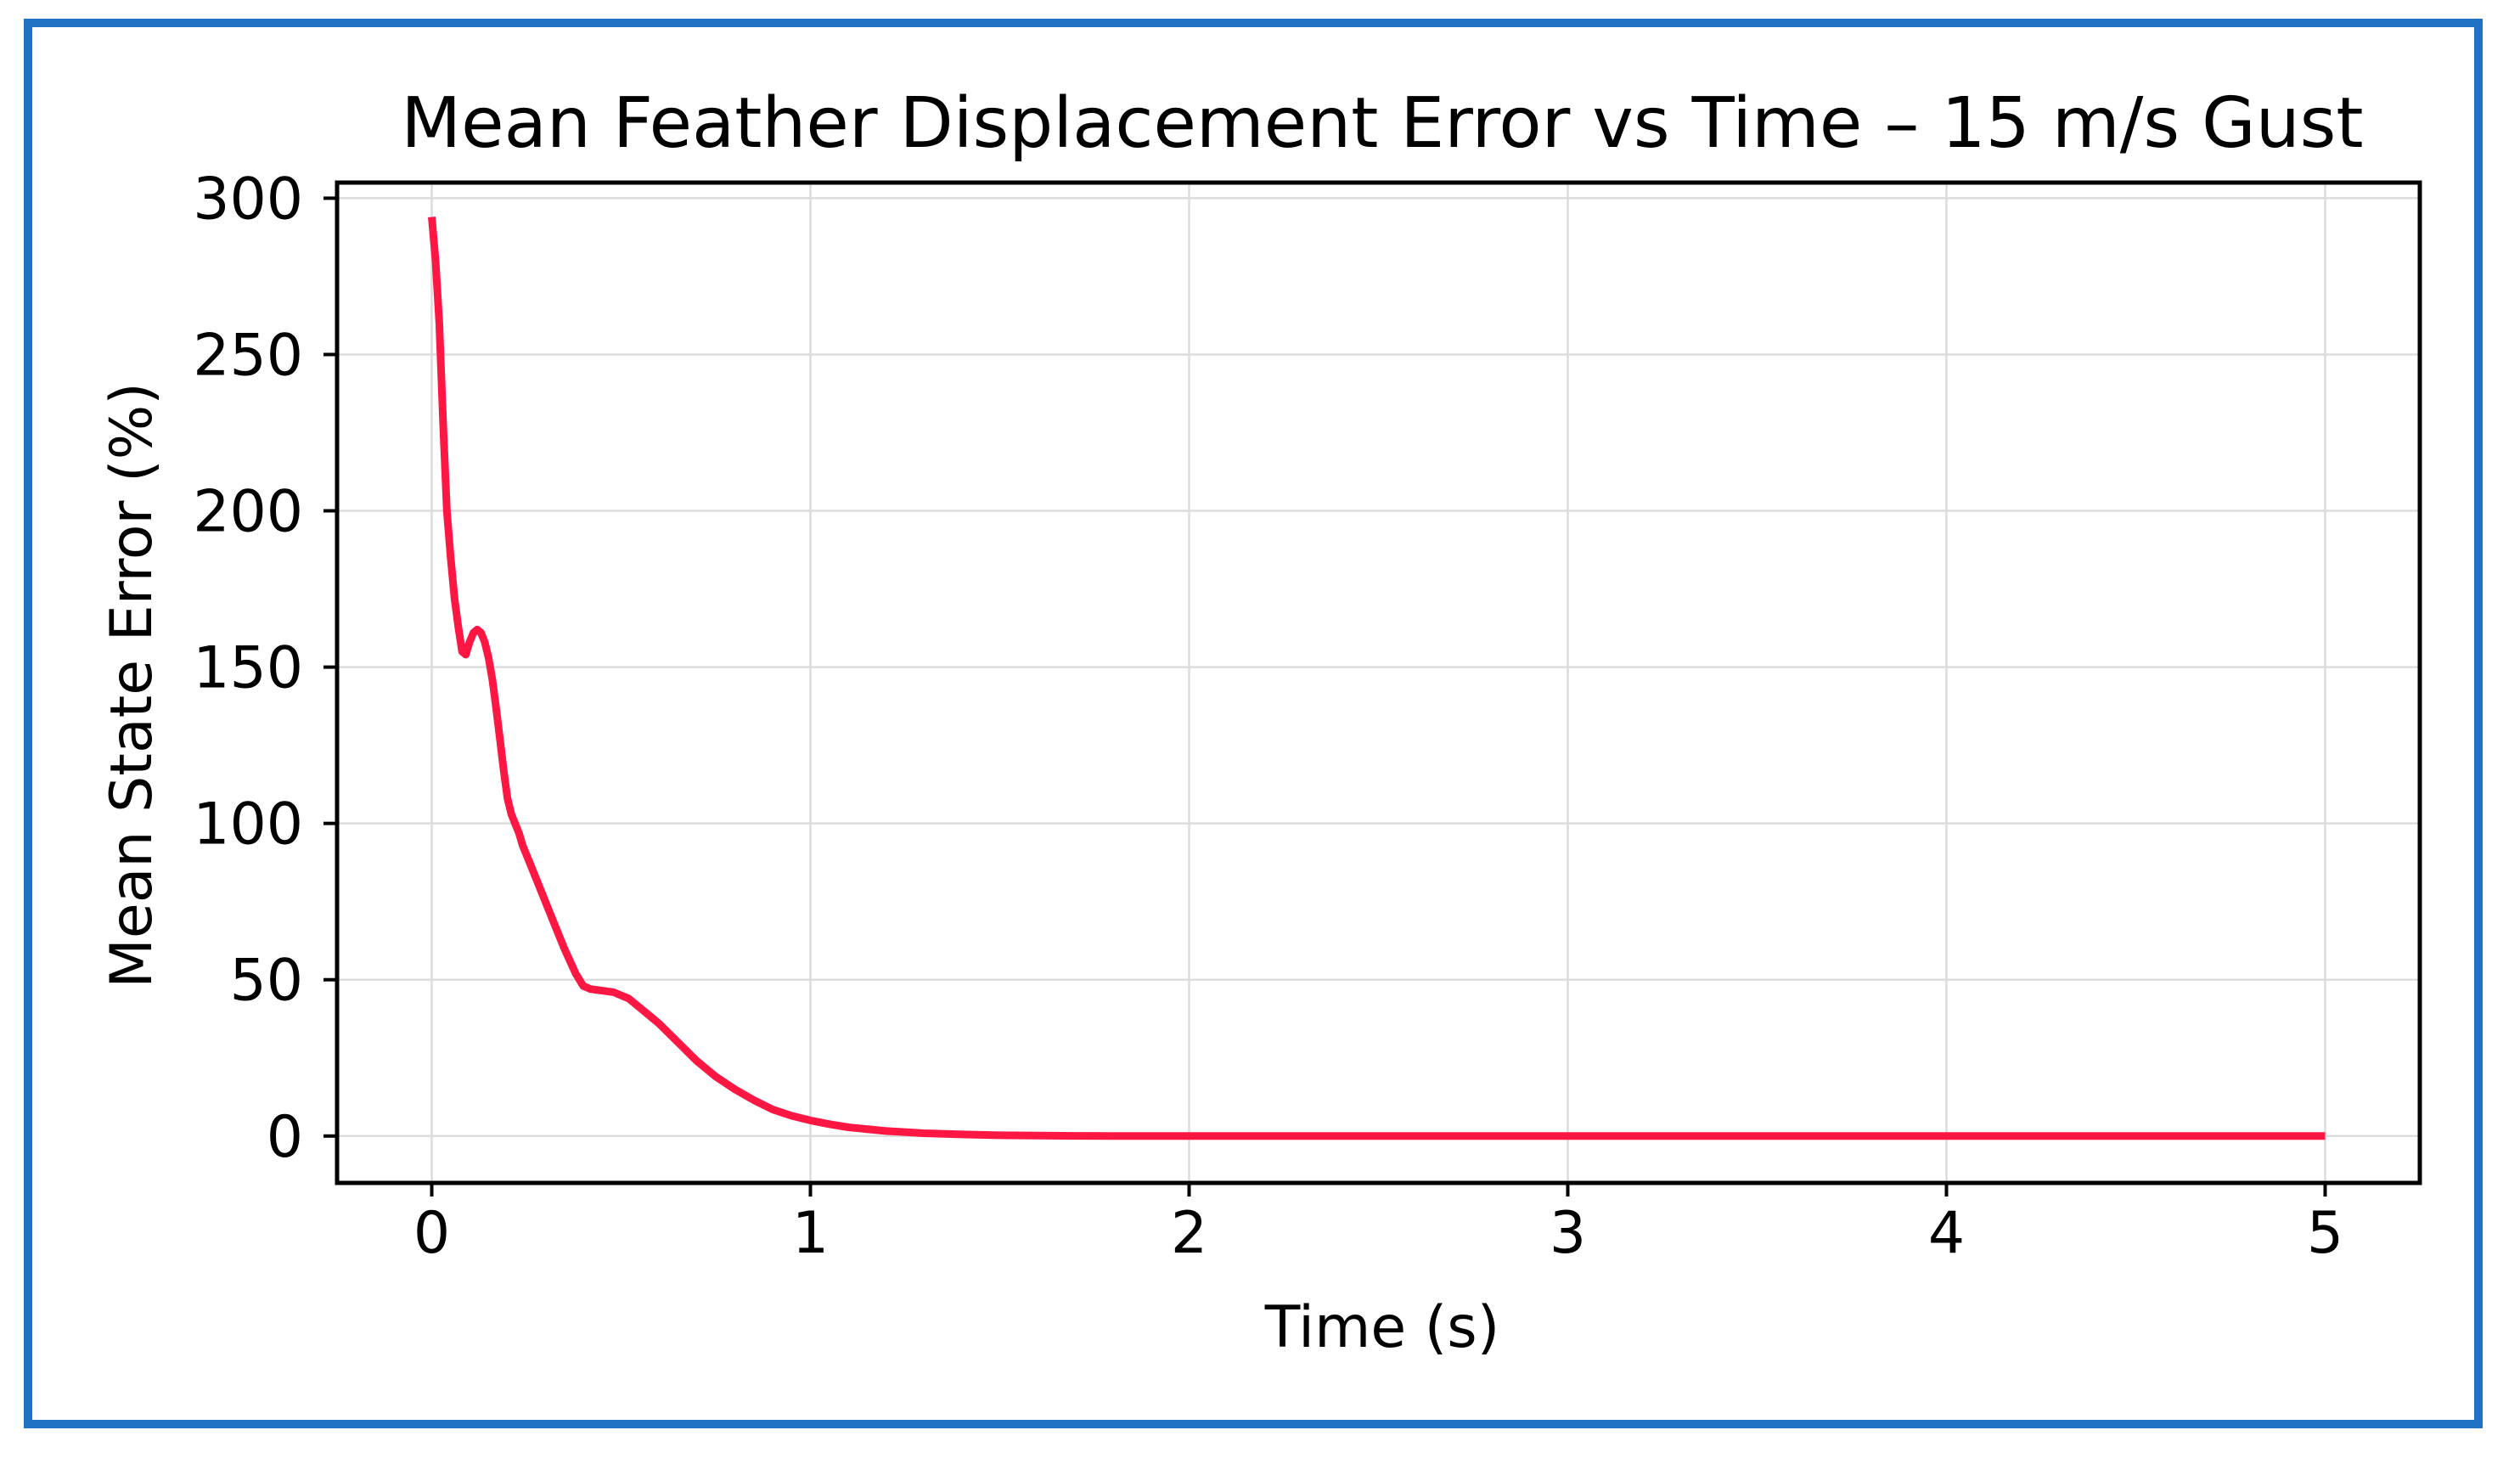 The width and height of the screenshot is (2520, 1464). What do you see at coordinates (248, 669) in the screenshot?
I see `y-tick-label: 150` at bounding box center [248, 669].